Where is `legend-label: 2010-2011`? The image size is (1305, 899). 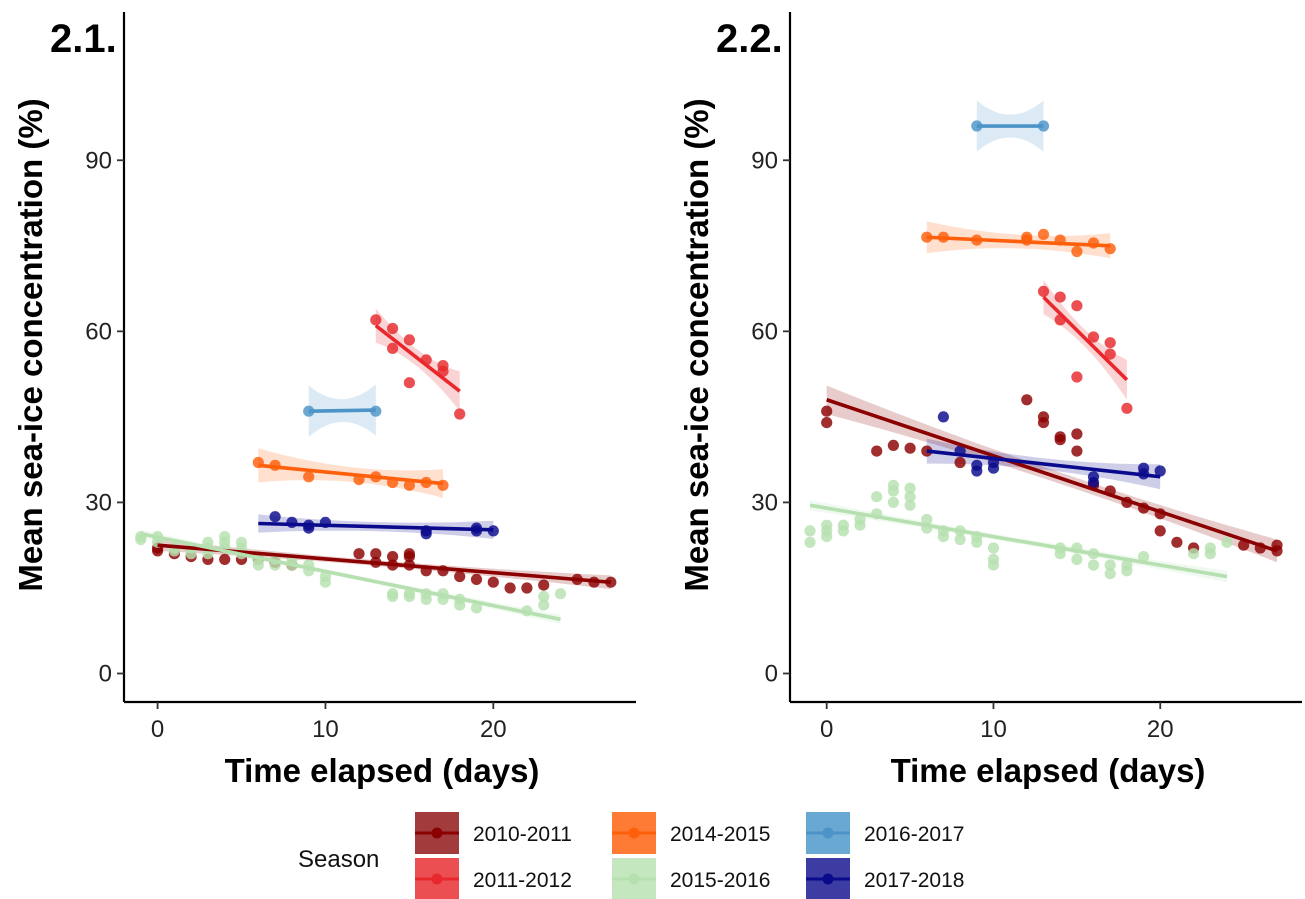
legend-label: 2010-2011 is located at coordinates (522, 834).